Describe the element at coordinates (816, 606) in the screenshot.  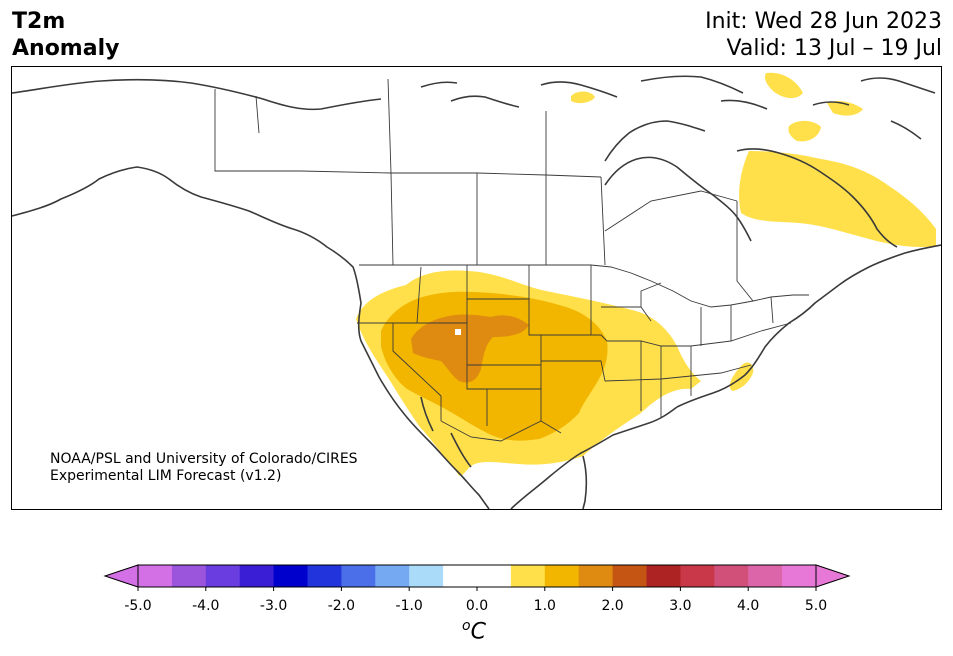
I see `colorbar-tick-label: 5.0` at that location.